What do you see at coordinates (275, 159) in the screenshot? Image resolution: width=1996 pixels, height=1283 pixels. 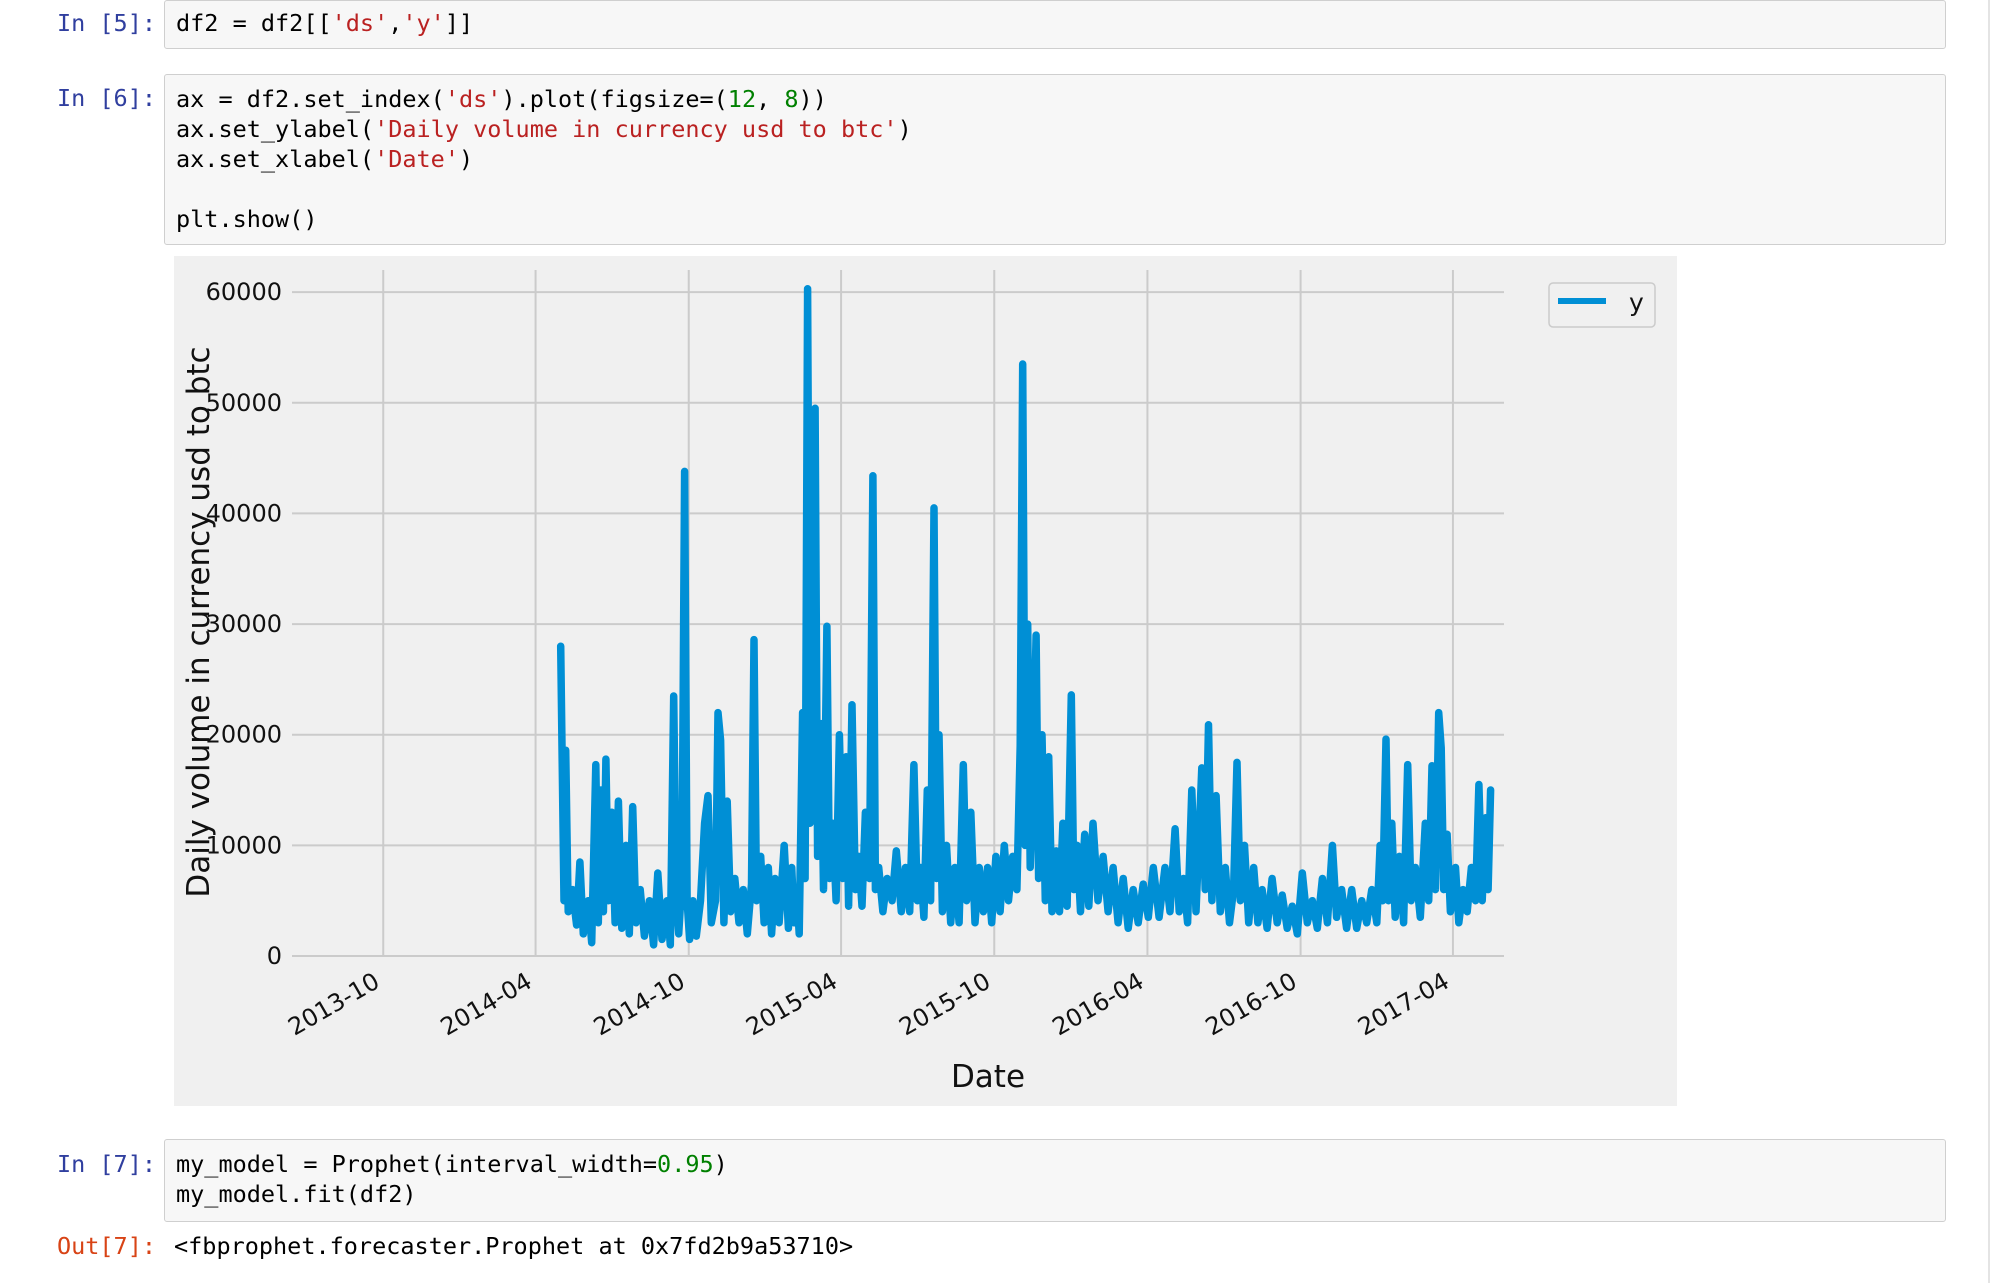 I see `code-token: ax.set_xlabel(` at bounding box center [275, 159].